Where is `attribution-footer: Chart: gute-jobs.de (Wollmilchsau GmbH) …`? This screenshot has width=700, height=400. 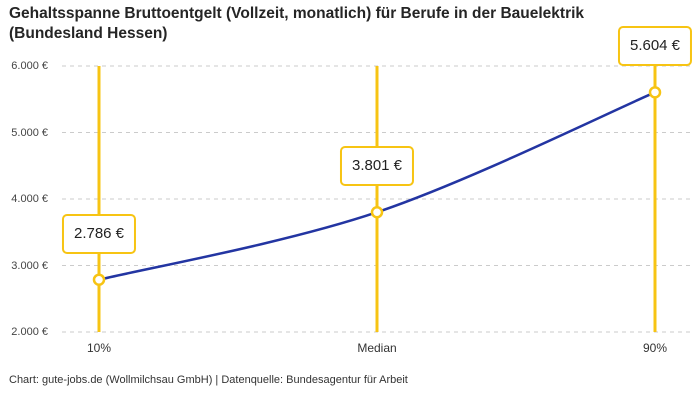 attribution-footer: Chart: gute-jobs.de (Wollmilchsau GmbH) … is located at coordinates (208, 380).